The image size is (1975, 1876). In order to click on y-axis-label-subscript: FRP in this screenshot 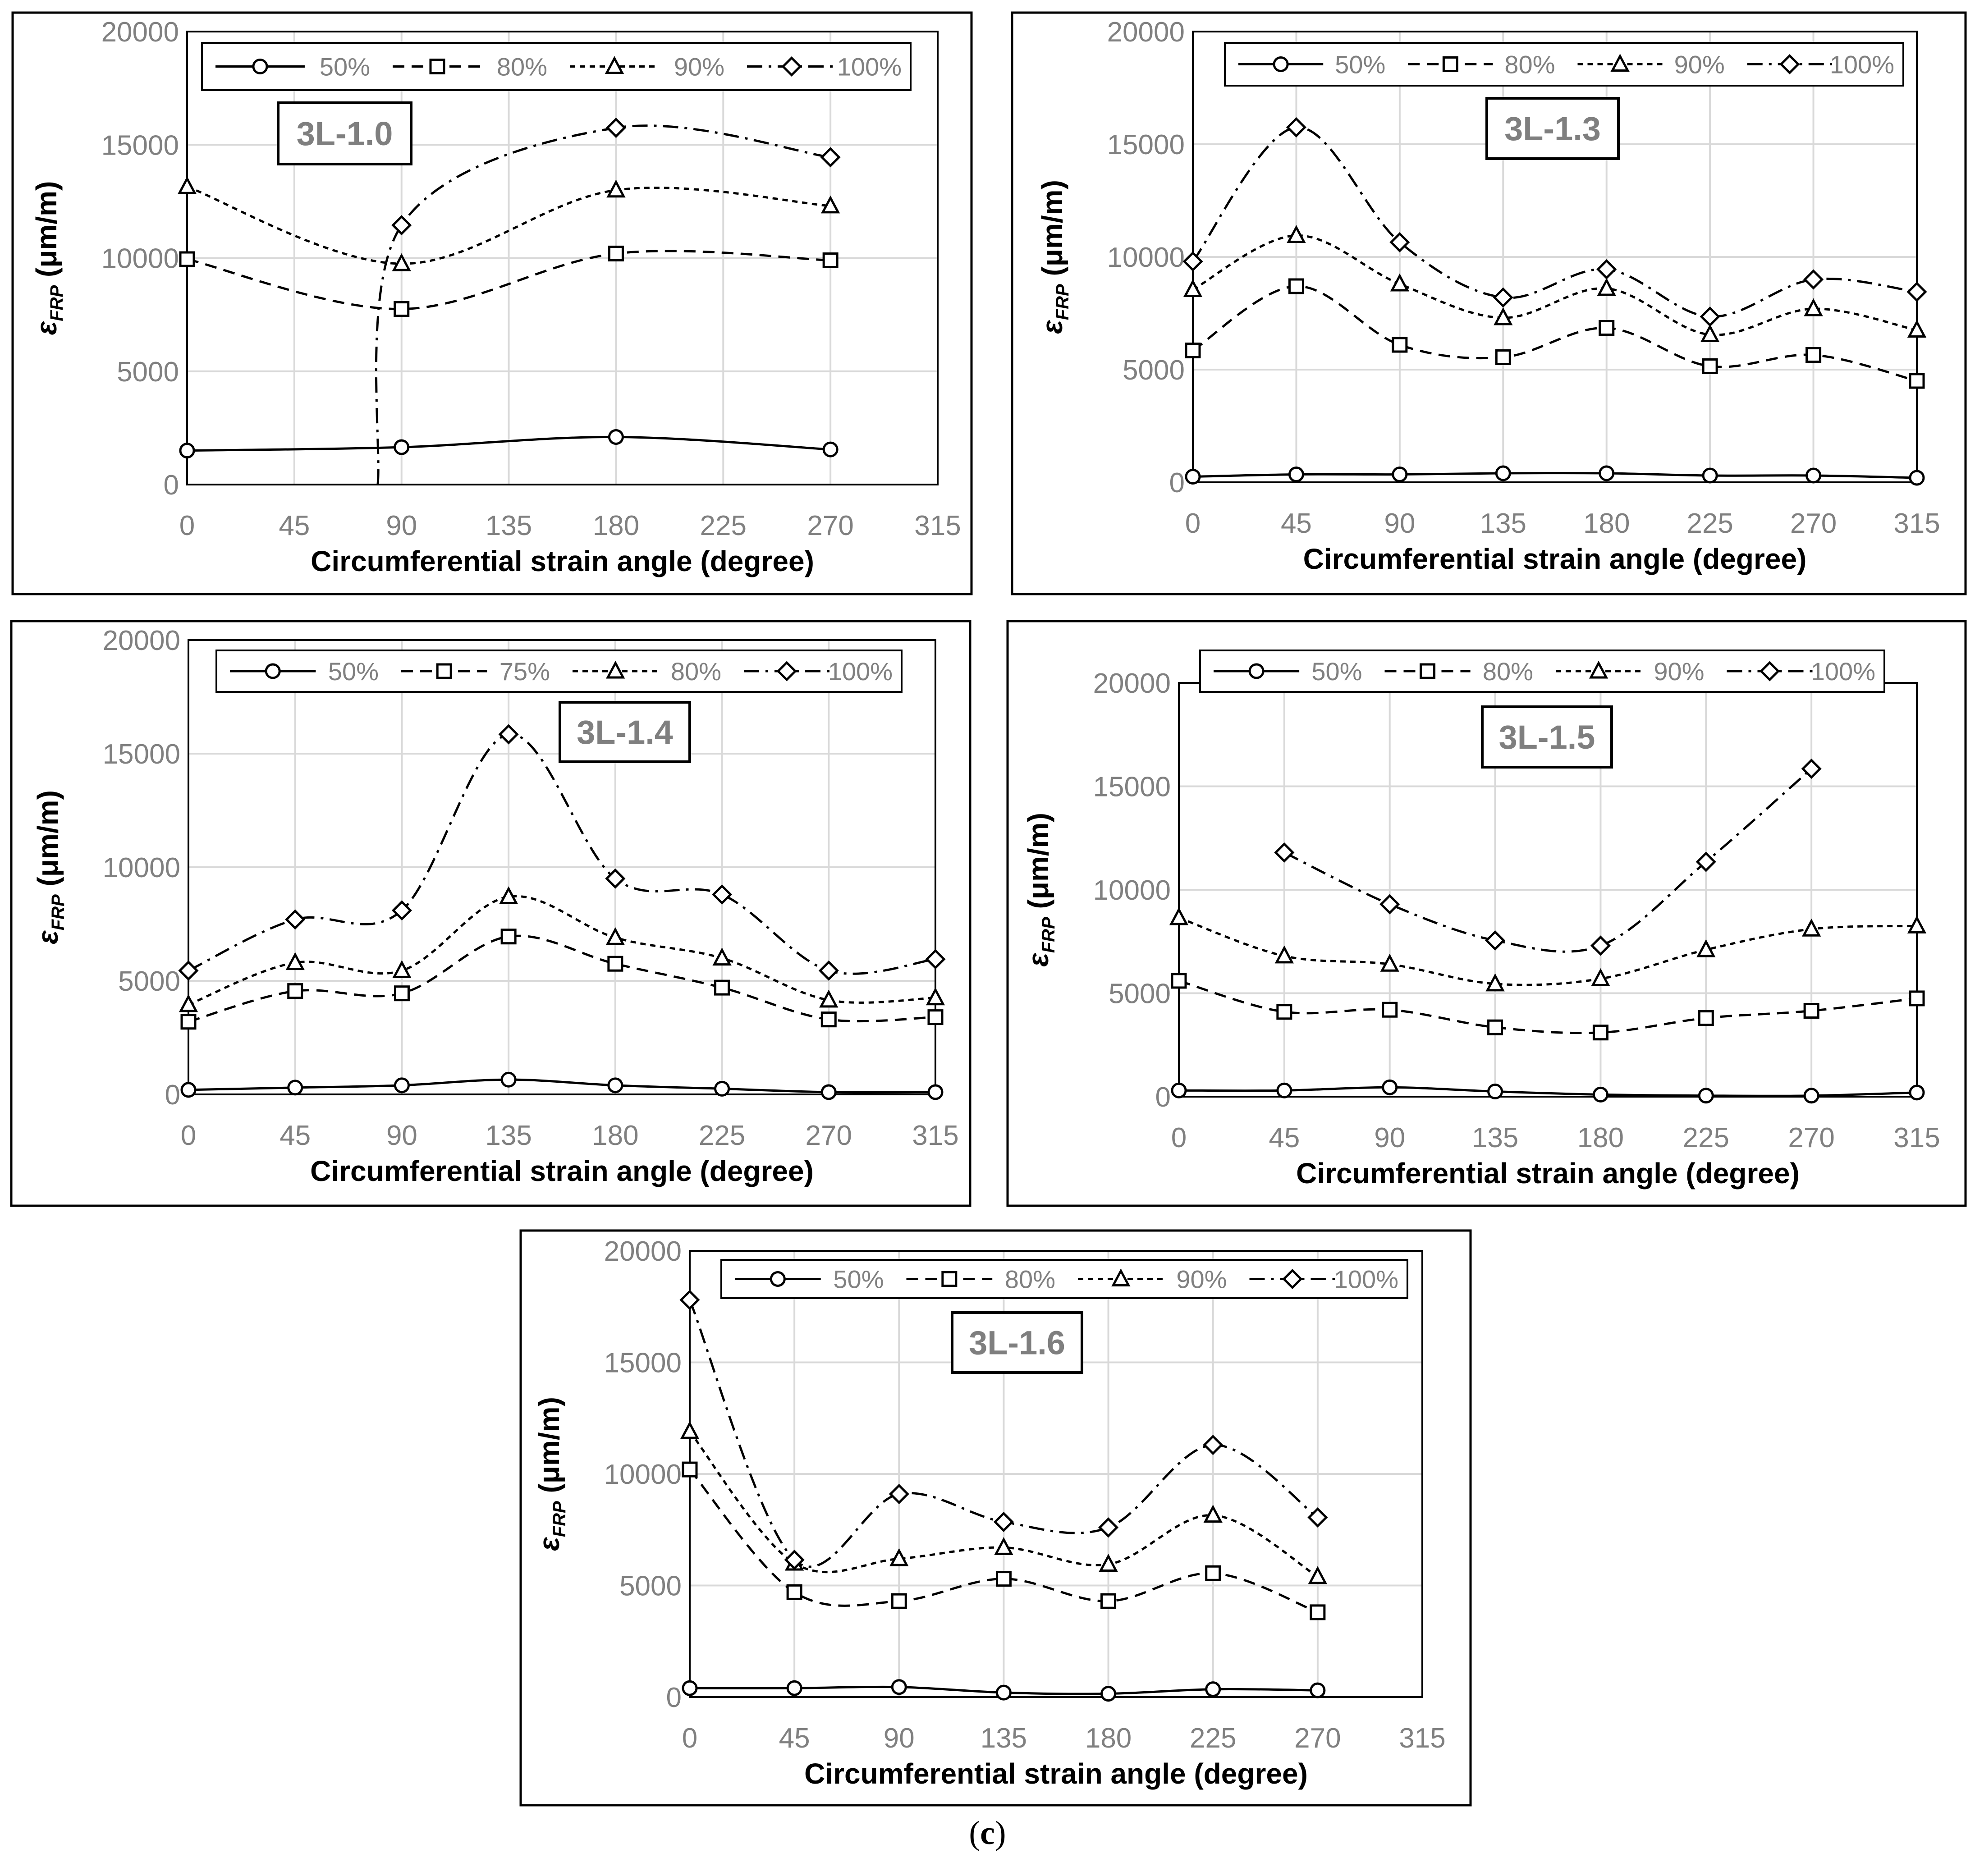, I will do `click(57, 303)`.